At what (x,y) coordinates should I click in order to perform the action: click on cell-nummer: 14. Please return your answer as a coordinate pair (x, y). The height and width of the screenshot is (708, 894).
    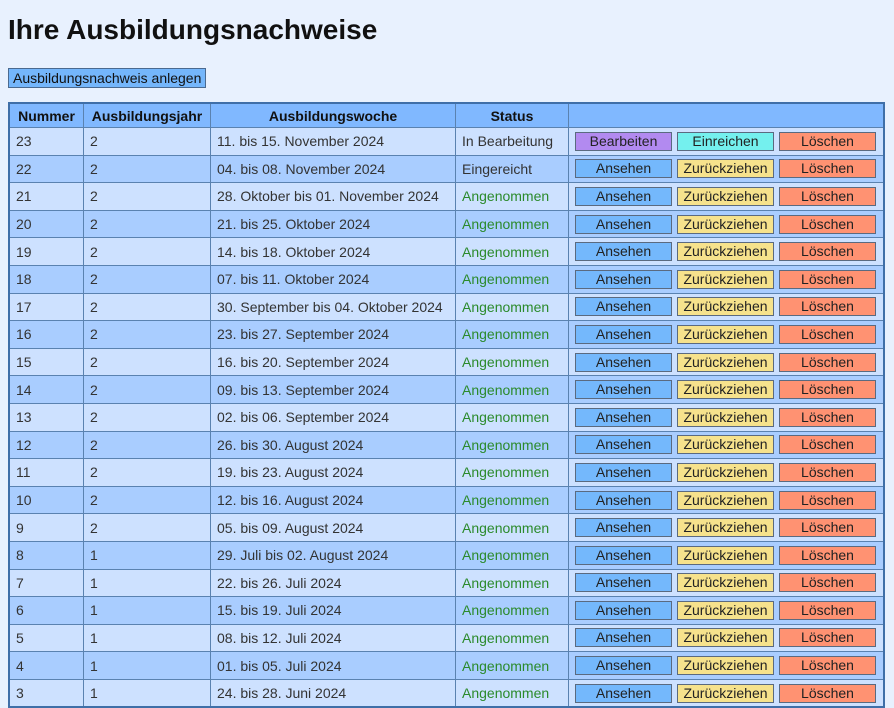
    Looking at the image, I should click on (46, 389).